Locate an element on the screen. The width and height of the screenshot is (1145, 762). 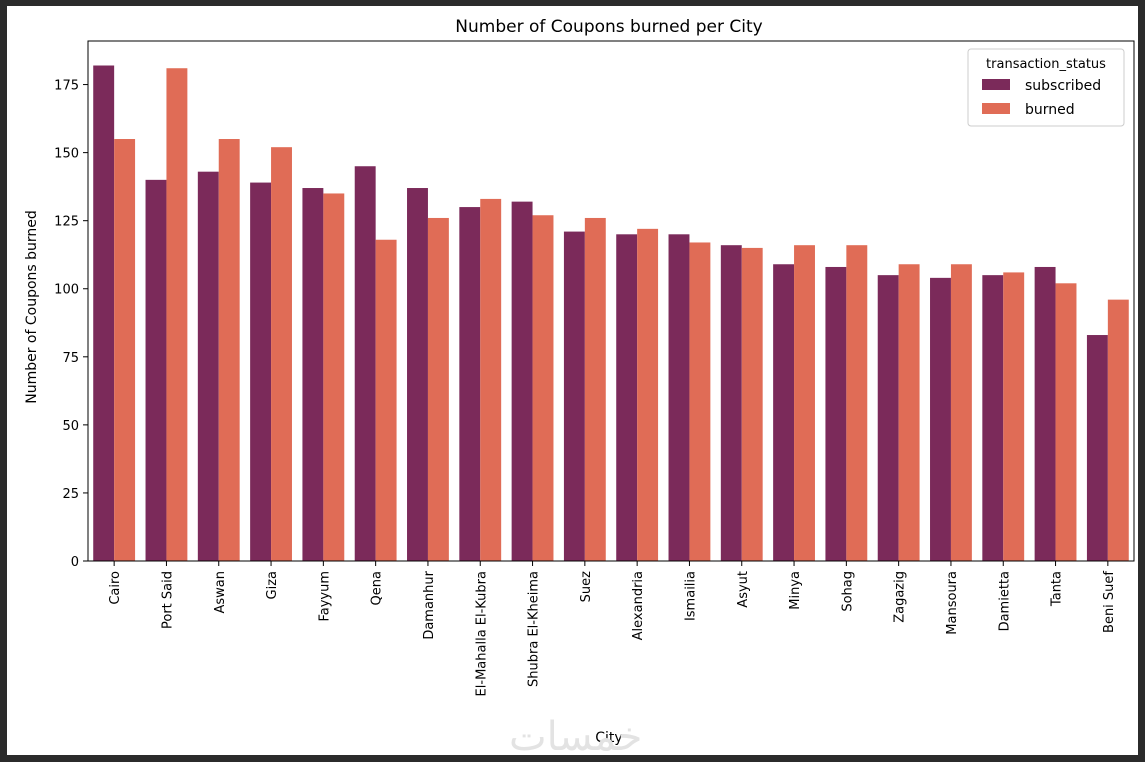
bar-subscribed-suez is located at coordinates (574, 396).